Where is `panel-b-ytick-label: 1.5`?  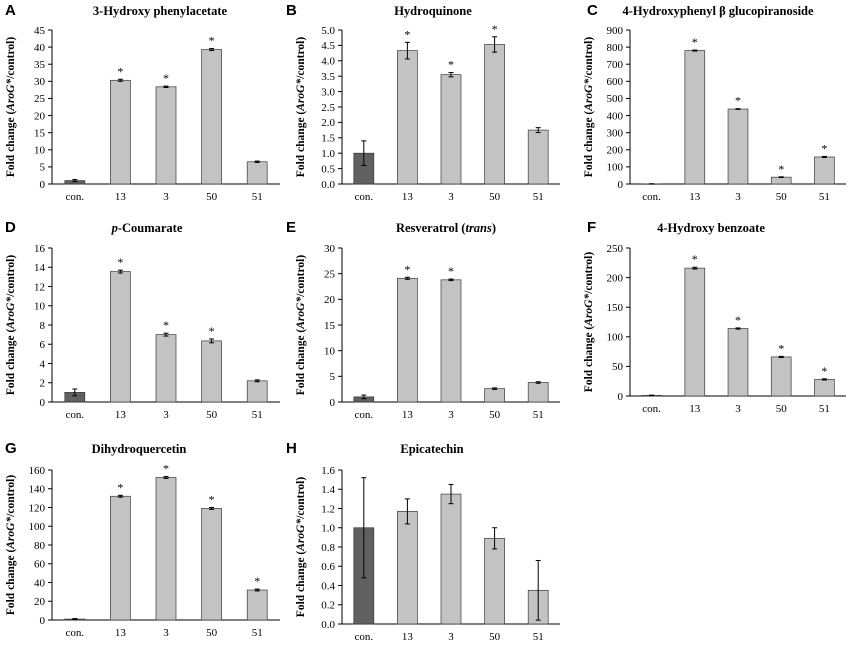
panel-b-ytick-label: 1.5 is located at coordinates (328, 139).